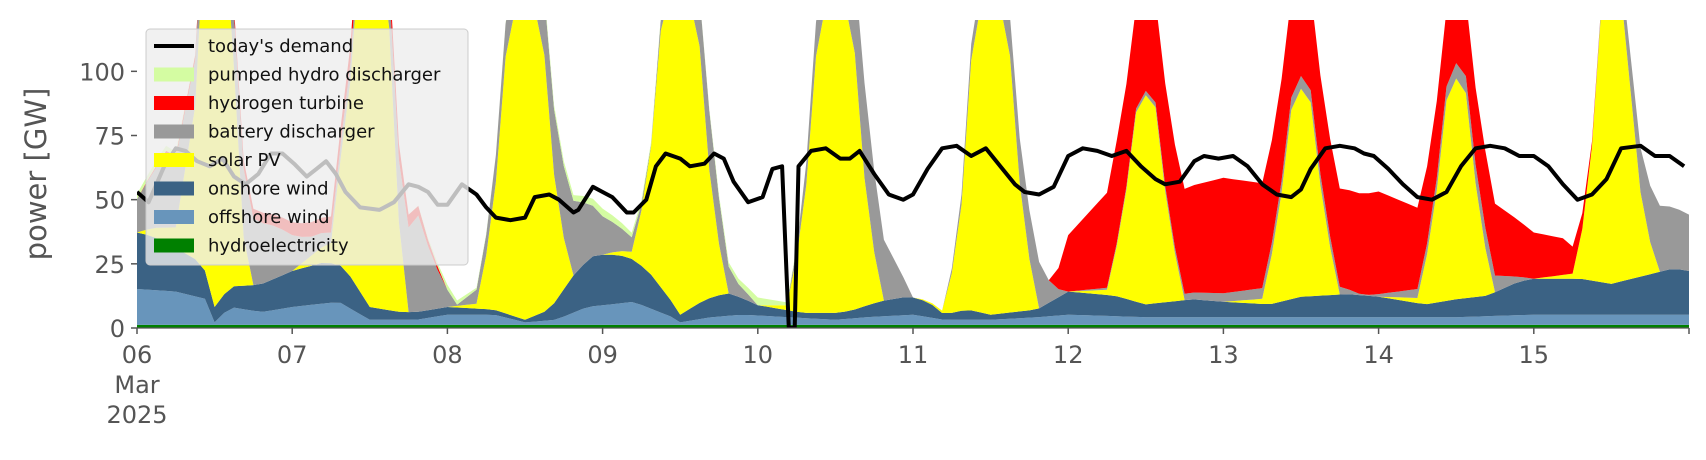  I want to click on x-tick-label-8: 14, so click(1378, 355).